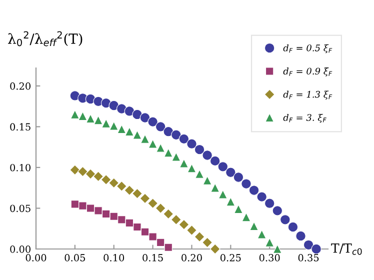 The height and width of the screenshot is (280, 374). I want to click on x-tick-label: 0.05, so click(75, 258).